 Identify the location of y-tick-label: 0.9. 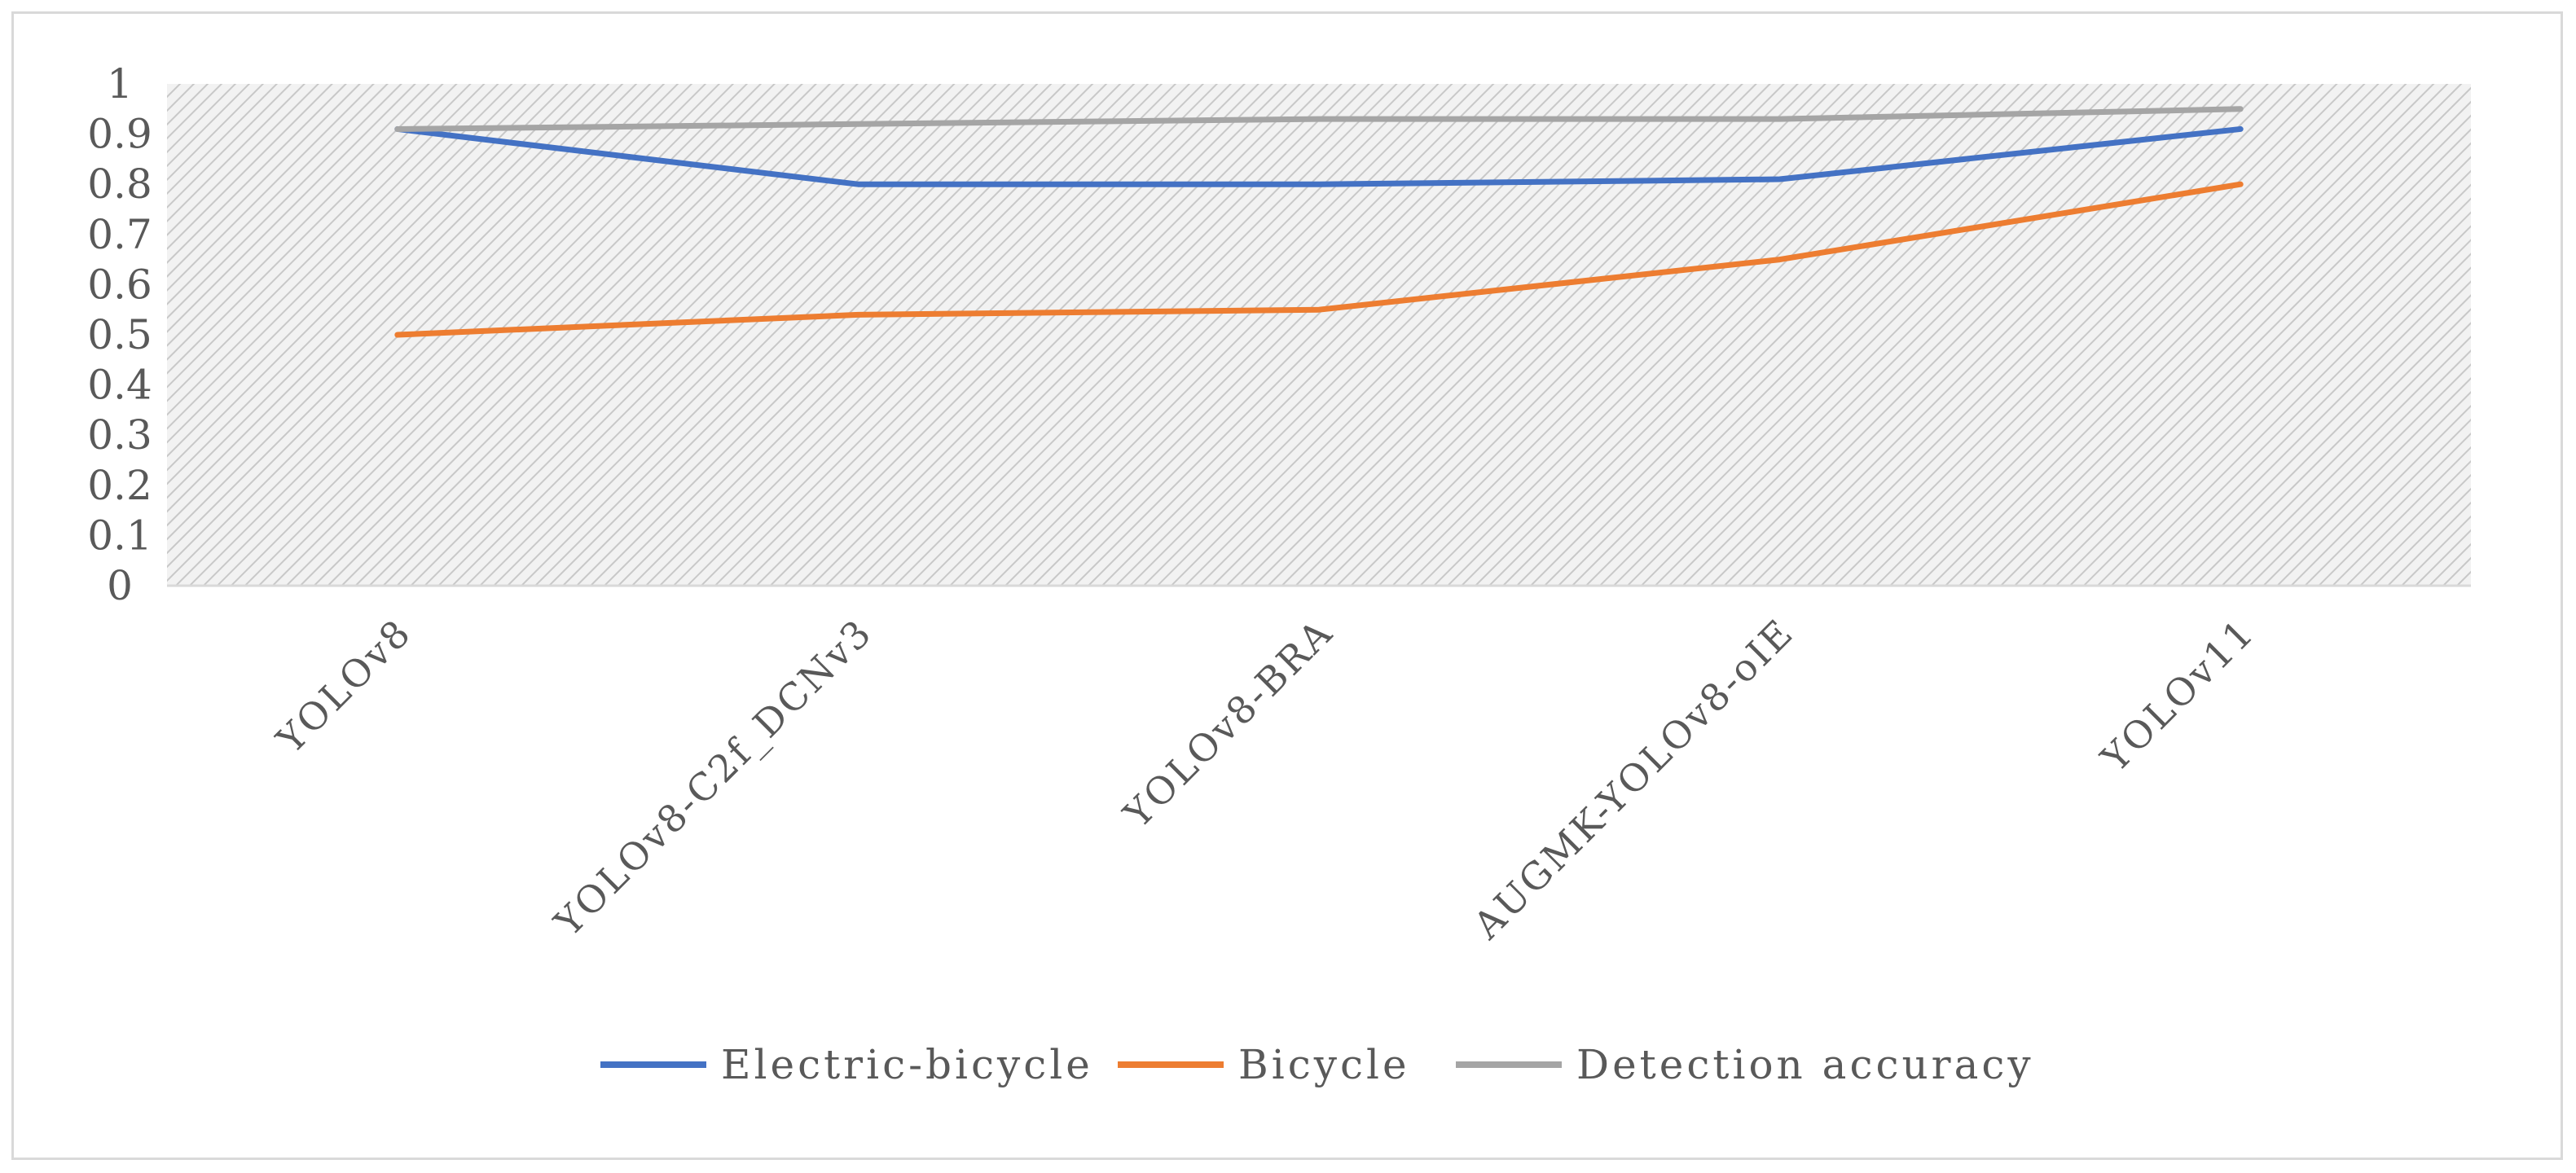
(119, 134).